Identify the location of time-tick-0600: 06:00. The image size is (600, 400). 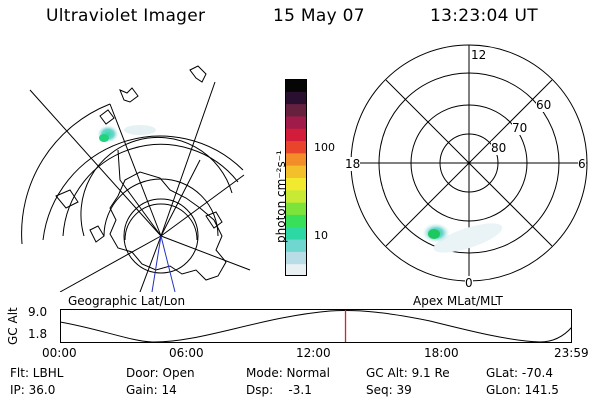
(186, 353).